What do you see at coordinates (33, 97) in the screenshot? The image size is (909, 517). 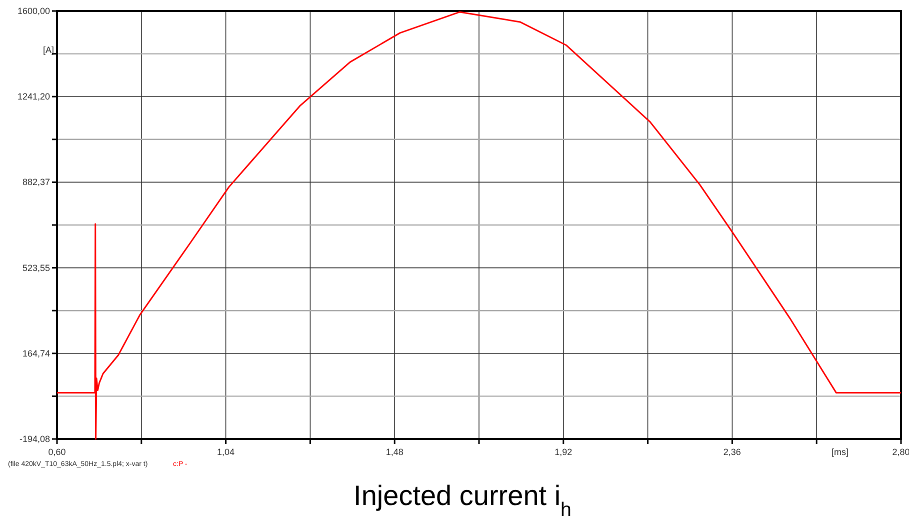 I see `y-tick-label: 1241,20` at bounding box center [33, 97].